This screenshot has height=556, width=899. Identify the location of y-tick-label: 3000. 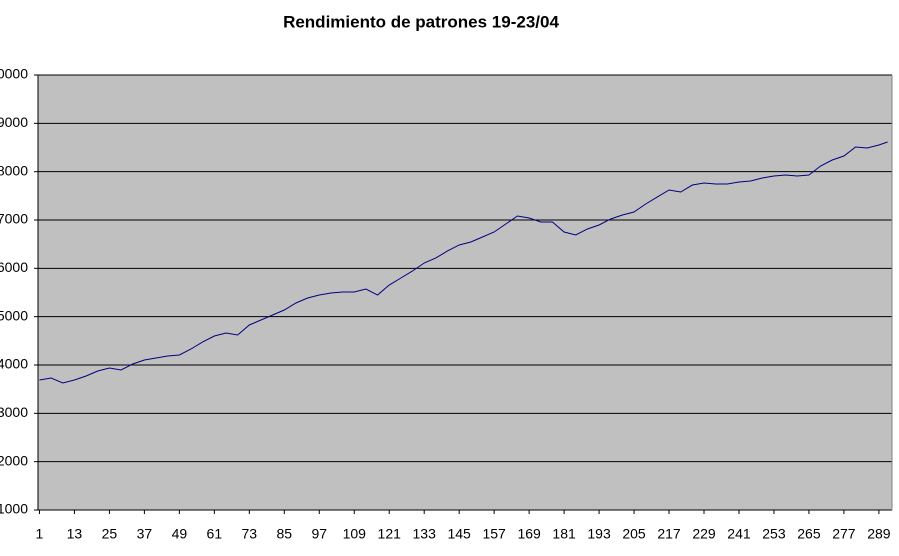
(14, 412).